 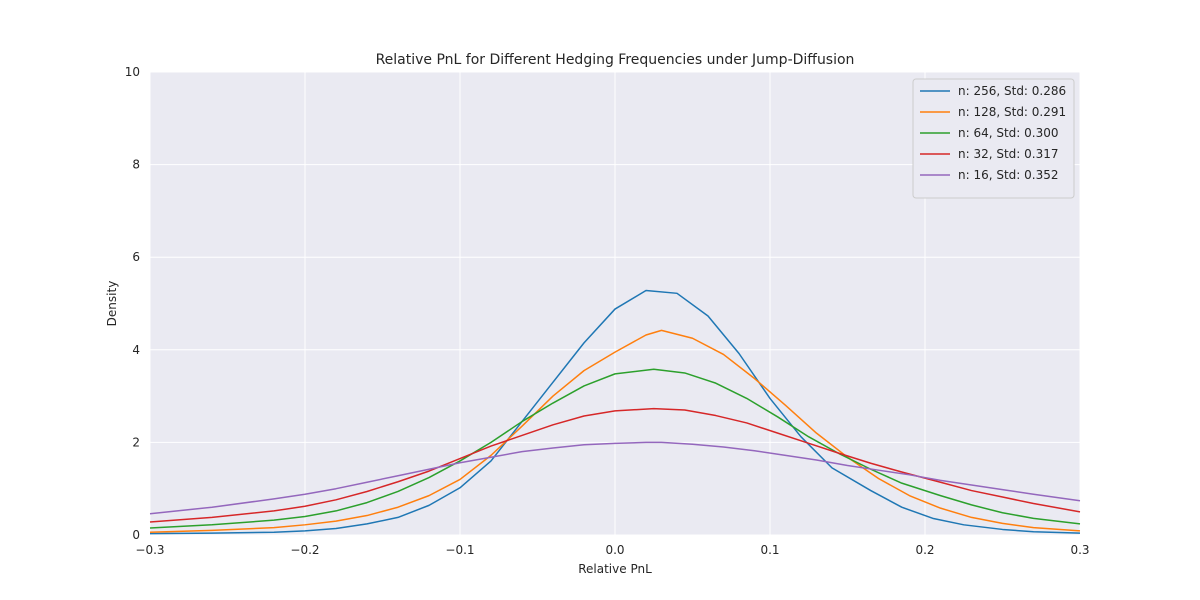 I want to click on legend-label: n: 64, Std: 0.300, so click(x=1008, y=133).